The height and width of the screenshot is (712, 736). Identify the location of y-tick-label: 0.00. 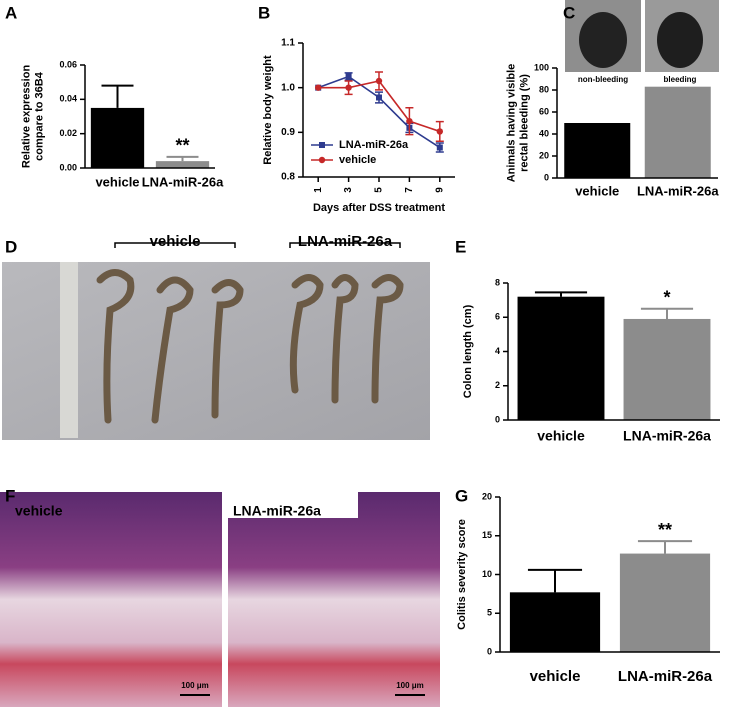
(68, 167).